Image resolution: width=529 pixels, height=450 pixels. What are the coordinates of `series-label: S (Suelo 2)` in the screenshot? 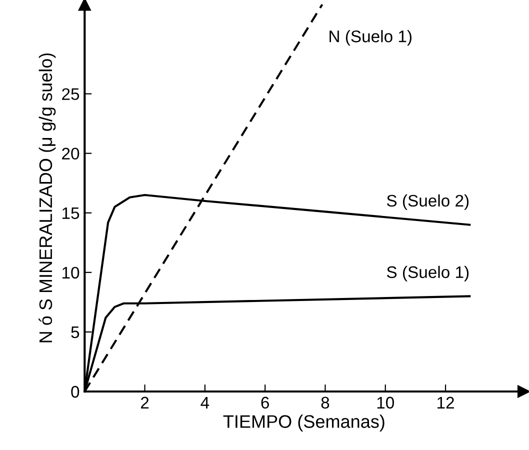 It's located at (427, 202).